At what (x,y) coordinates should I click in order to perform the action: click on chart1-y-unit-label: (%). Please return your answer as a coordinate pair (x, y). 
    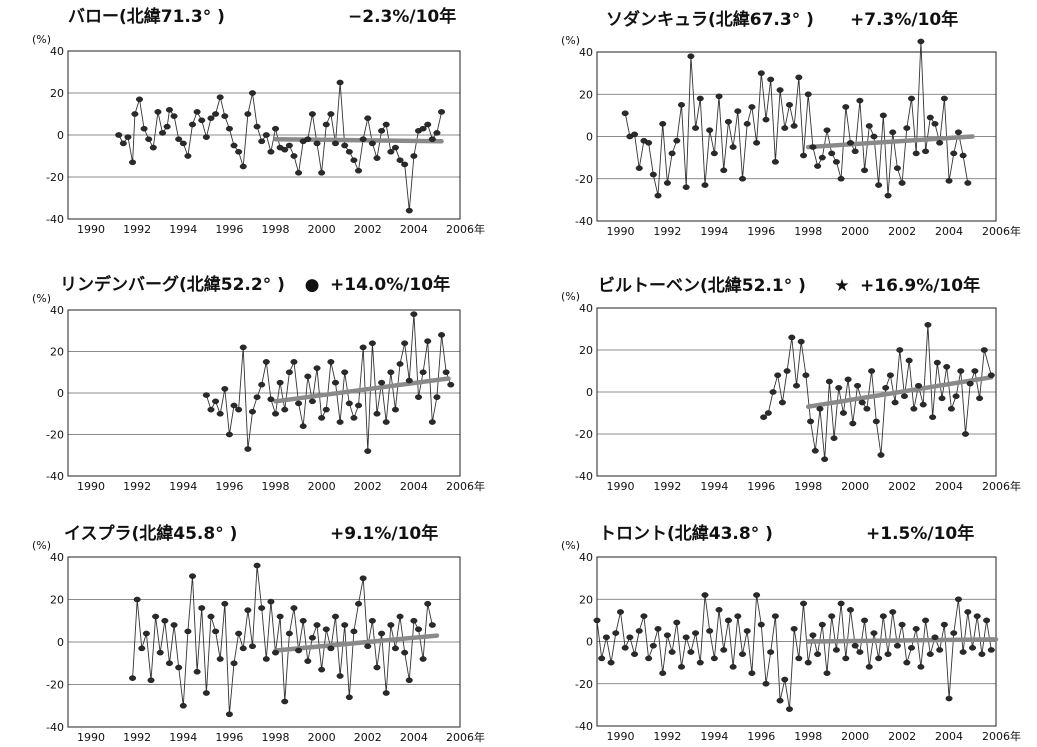
    Looking at the image, I should click on (41, 39).